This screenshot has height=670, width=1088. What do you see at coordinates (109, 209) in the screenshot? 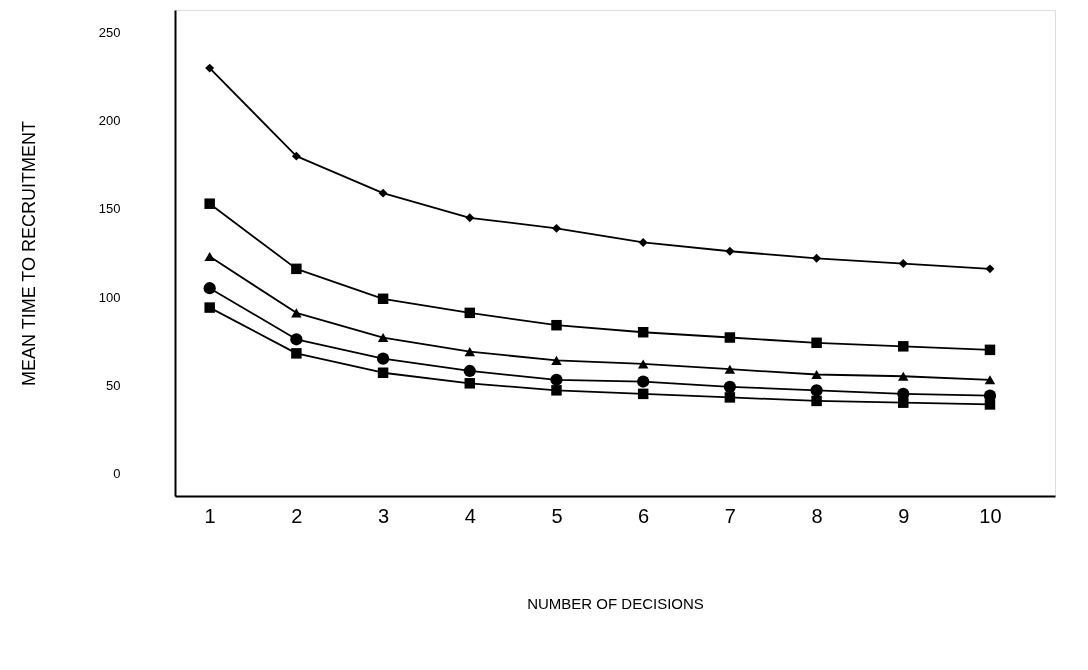
I see `y-tick-label: 150` at bounding box center [109, 209].